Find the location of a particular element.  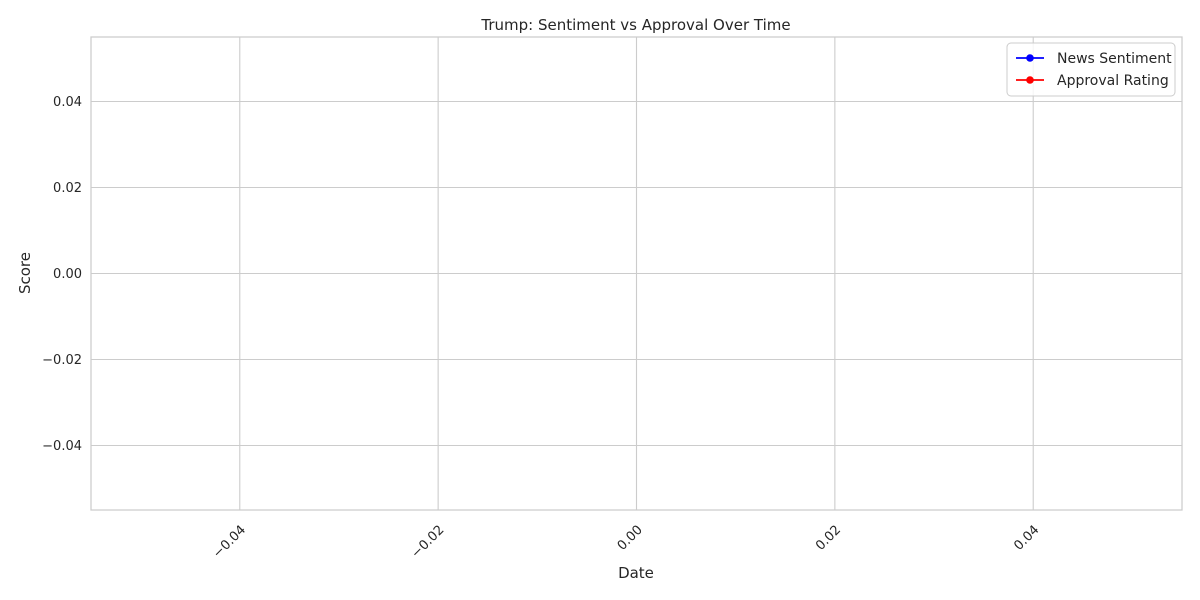

y-axis-label: Score is located at coordinates (25, 273).